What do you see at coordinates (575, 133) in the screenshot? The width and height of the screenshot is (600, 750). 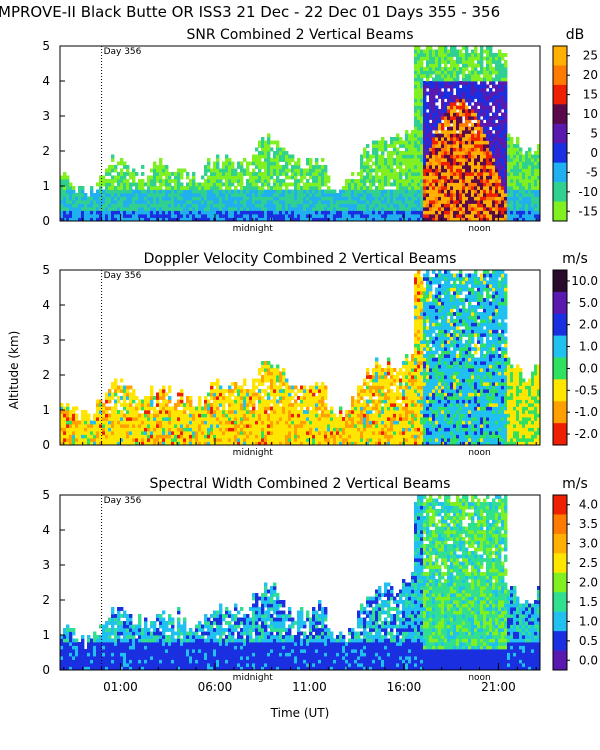 I see `colorbar: 25 20 15 10 5 0 -5 -10 -15` at bounding box center [575, 133].